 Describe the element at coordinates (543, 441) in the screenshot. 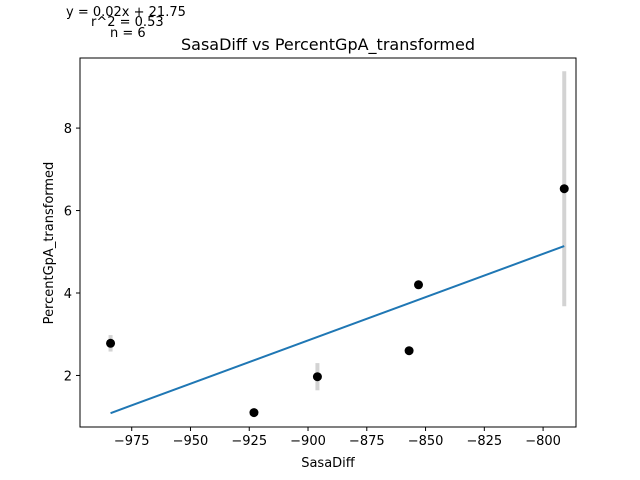

I see `x-tick-label: −800` at that location.